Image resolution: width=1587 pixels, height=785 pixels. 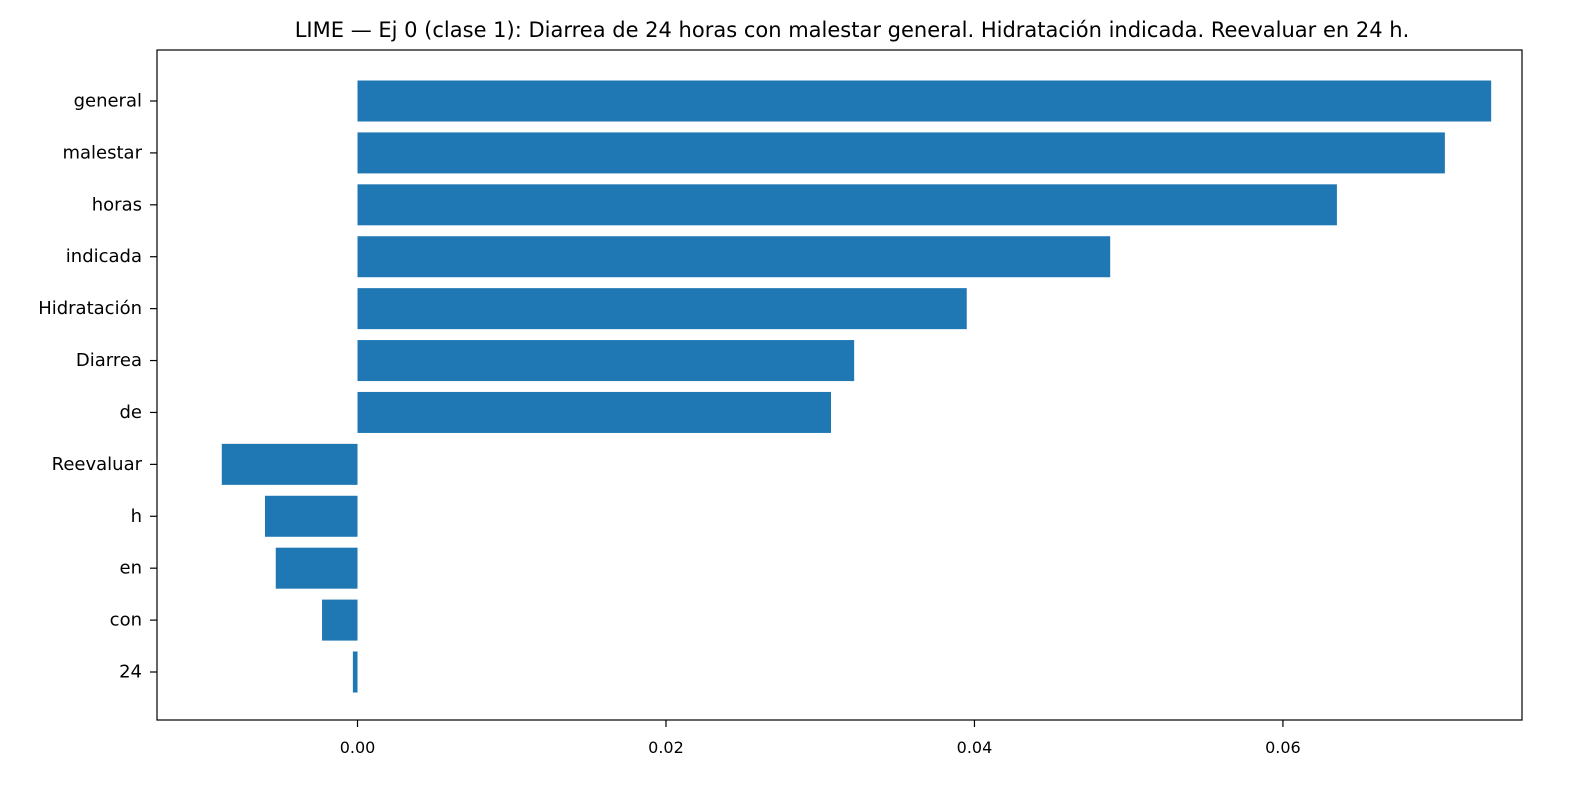 What do you see at coordinates (666, 747) in the screenshot?
I see `x-tick-label: 0.02` at bounding box center [666, 747].